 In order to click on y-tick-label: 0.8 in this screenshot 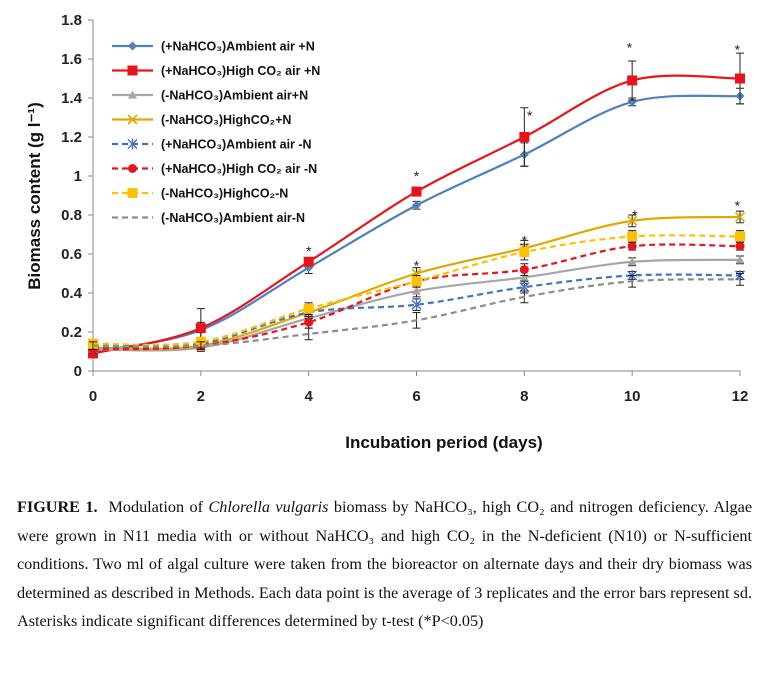, I will do `click(71, 215)`.